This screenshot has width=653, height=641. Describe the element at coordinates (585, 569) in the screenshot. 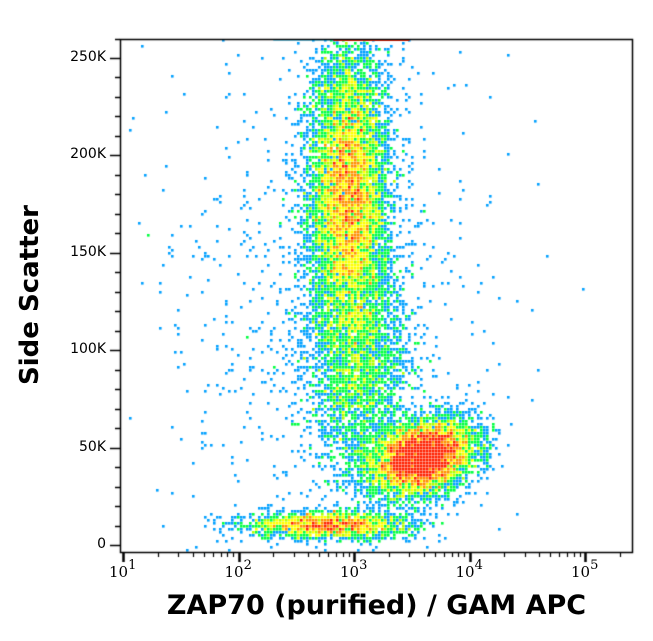

I see `x-tick-label: 10⁵` at that location.